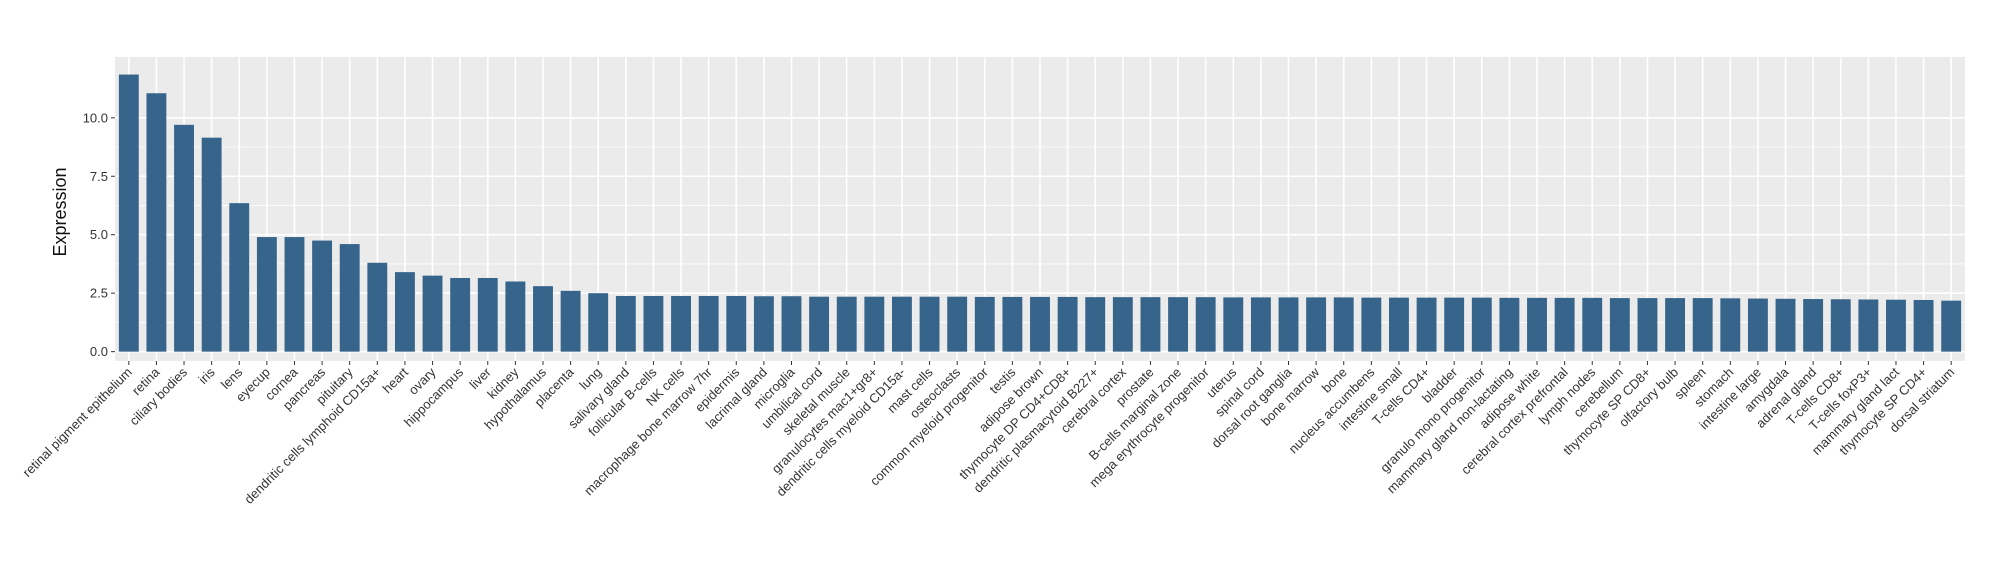 The height and width of the screenshot is (580, 2000). Describe the element at coordinates (487, 314) in the screenshot. I see `bar-liver` at that location.